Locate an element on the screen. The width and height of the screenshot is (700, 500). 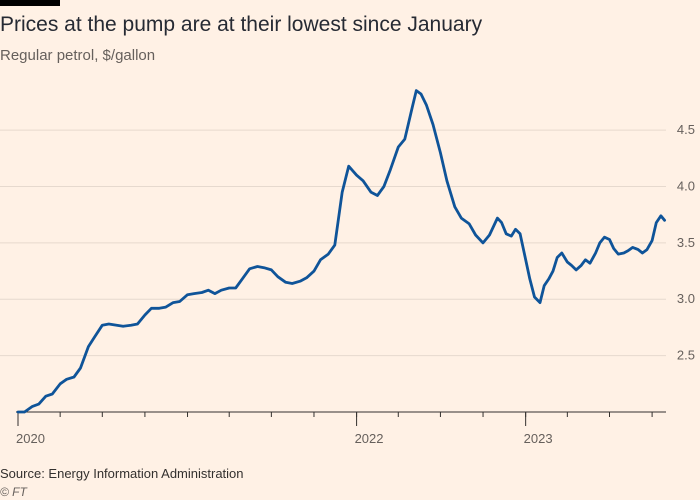
x-tick-label: 2023 is located at coordinates (538, 438).